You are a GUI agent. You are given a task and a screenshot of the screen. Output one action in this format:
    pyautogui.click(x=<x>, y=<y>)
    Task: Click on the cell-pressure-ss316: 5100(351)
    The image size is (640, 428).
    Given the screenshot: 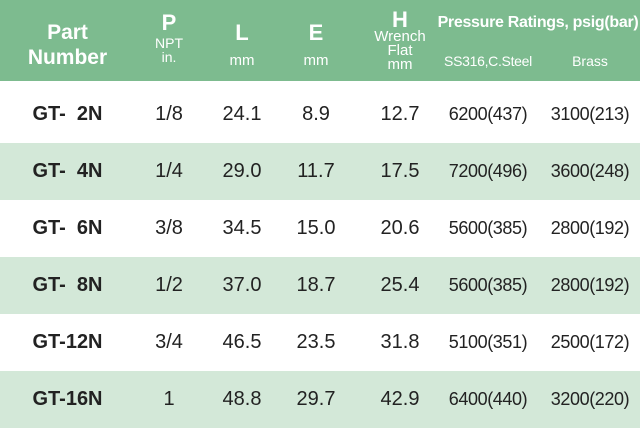 What is the action you would take?
    pyautogui.click(x=488, y=342)
    